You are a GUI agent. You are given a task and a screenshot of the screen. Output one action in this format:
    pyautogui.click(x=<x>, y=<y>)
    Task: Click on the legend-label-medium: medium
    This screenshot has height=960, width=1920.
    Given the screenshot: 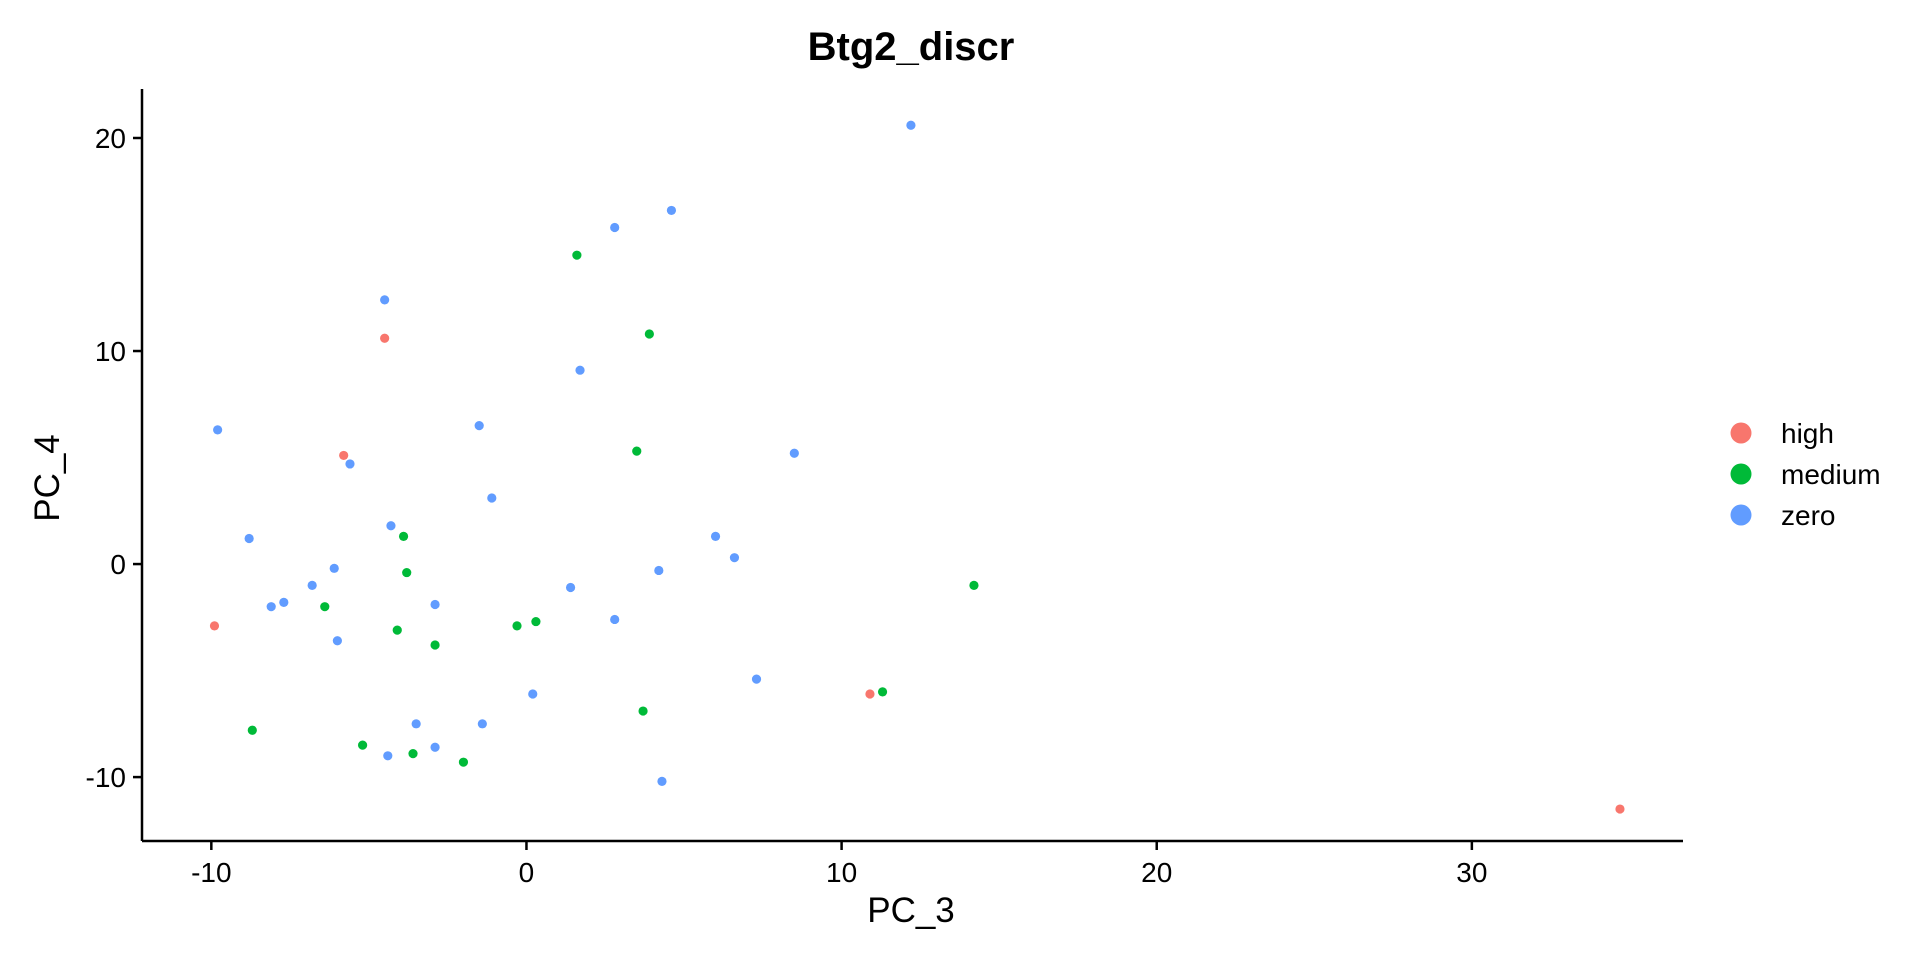 What is the action you would take?
    pyautogui.click(x=1831, y=474)
    